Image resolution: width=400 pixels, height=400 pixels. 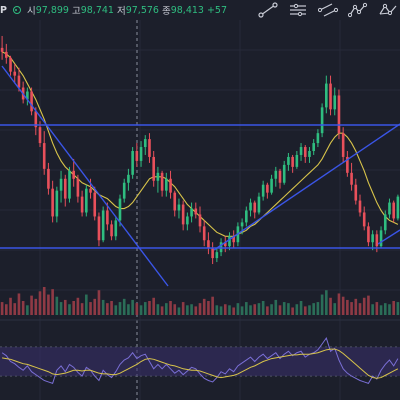 I want to click on trendline-tool, so click(x=268, y=10).